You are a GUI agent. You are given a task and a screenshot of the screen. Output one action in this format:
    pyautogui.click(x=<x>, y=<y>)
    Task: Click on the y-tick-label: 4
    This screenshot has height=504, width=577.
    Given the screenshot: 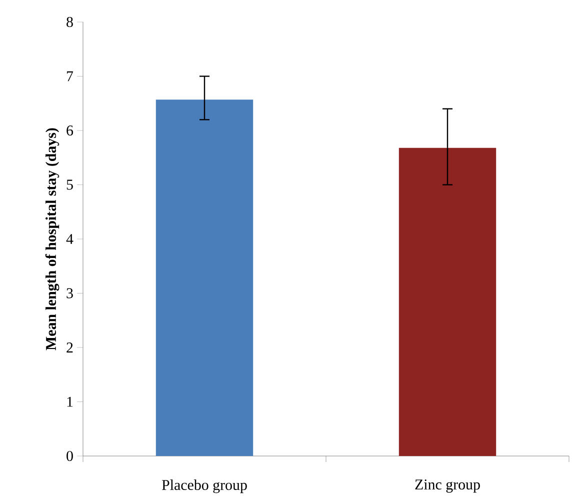 What is the action you would take?
    pyautogui.click(x=70, y=239)
    